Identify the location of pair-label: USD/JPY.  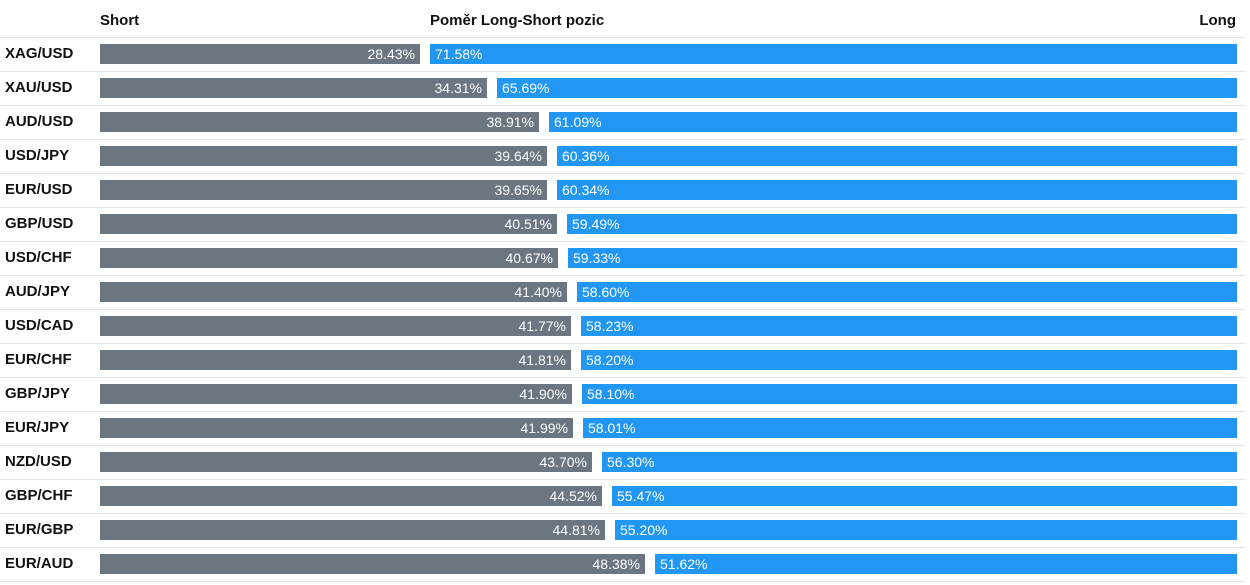
(37, 155).